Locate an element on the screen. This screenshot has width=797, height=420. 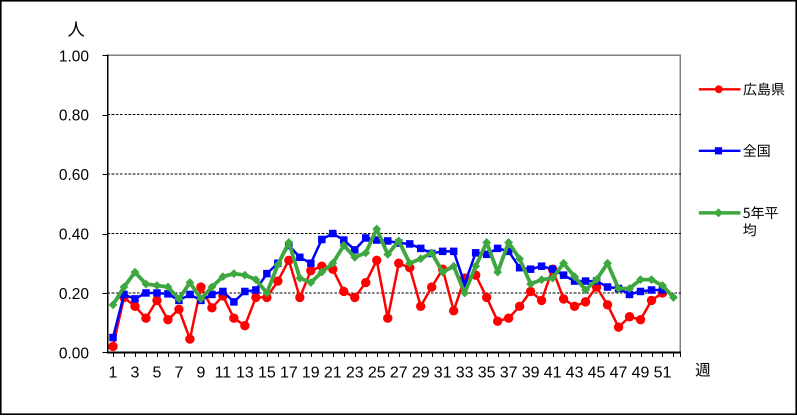
svg-text: 43 is located at coordinates (575, 372).